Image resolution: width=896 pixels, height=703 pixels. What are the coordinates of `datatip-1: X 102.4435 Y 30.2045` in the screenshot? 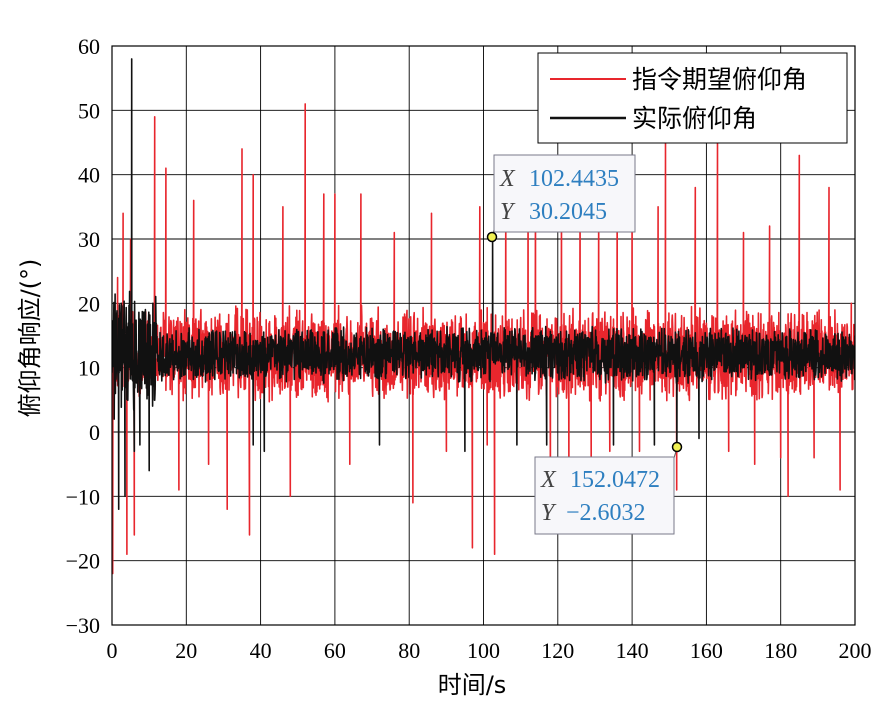 It's located at (561, 198).